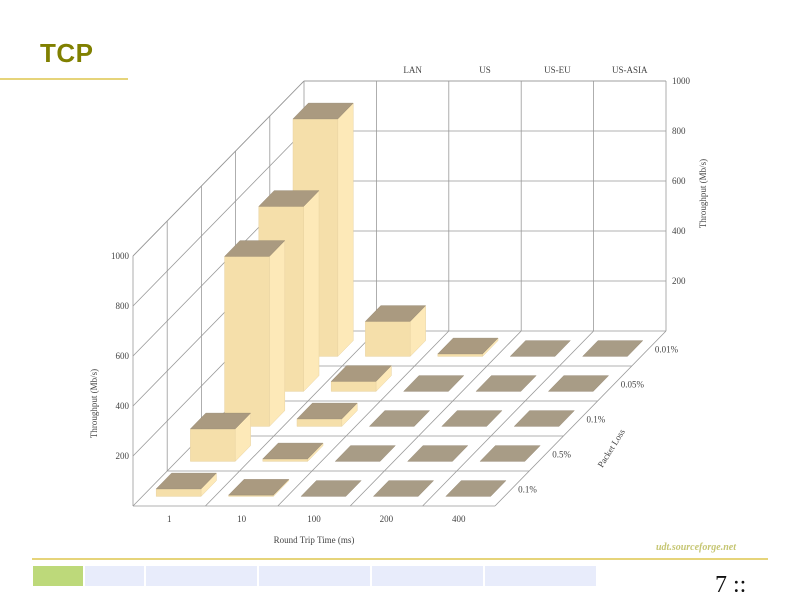 The image size is (800, 600). What do you see at coordinates (120, 256) in the screenshot?
I see `left-y-tick-label: 1000` at bounding box center [120, 256].